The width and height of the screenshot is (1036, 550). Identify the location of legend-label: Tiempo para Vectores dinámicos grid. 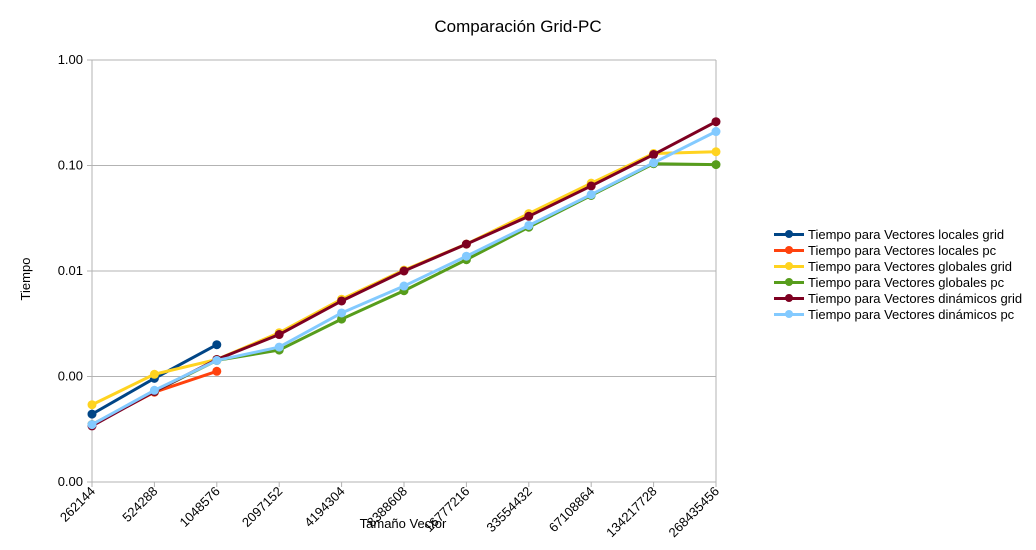
(915, 298).